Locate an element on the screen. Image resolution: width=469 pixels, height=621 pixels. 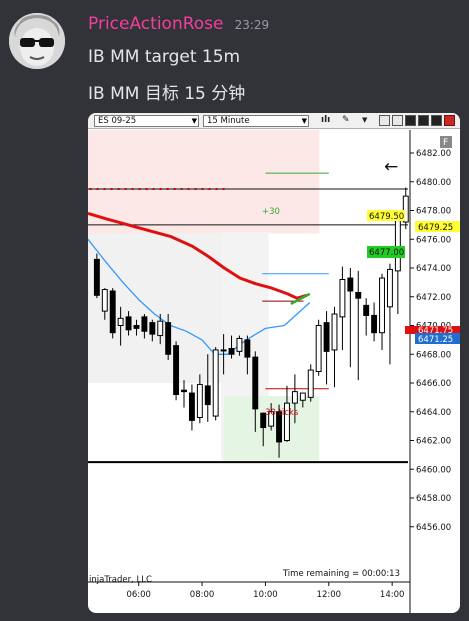
y-tick-label-11: 6460.00 is located at coordinates (433, 470).